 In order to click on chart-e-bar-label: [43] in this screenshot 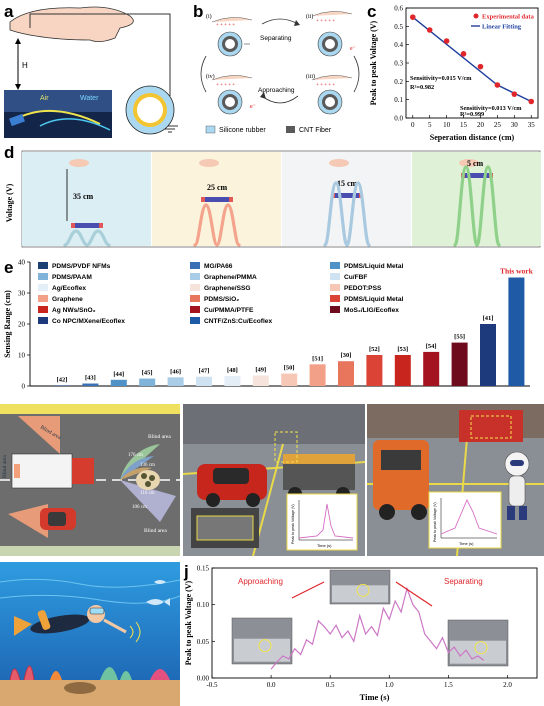, I will do `click(90, 378)`.